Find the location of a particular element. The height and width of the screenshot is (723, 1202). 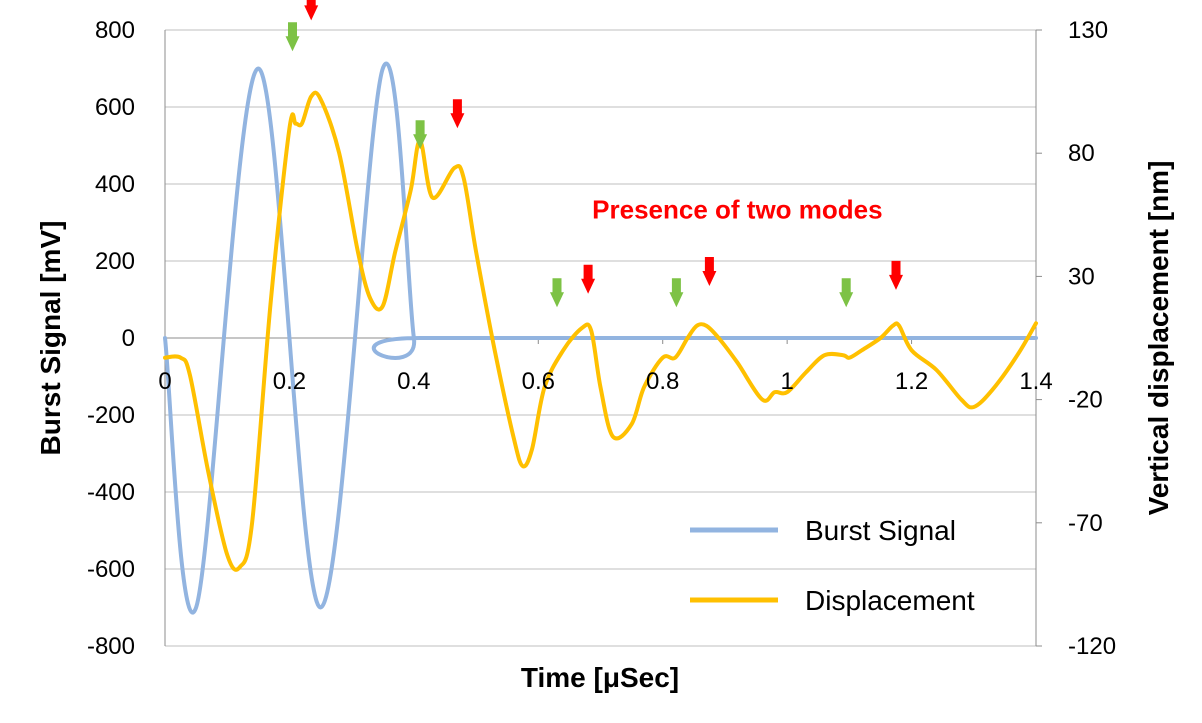

y2-tick-label: -120 is located at coordinates (1092, 646).